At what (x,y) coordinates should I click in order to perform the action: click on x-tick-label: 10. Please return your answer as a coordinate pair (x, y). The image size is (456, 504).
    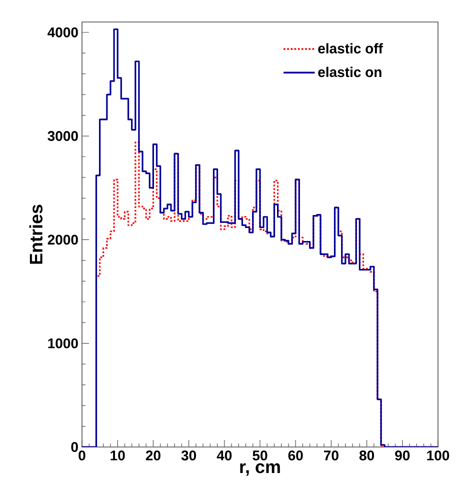
    Looking at the image, I should click on (117, 455).